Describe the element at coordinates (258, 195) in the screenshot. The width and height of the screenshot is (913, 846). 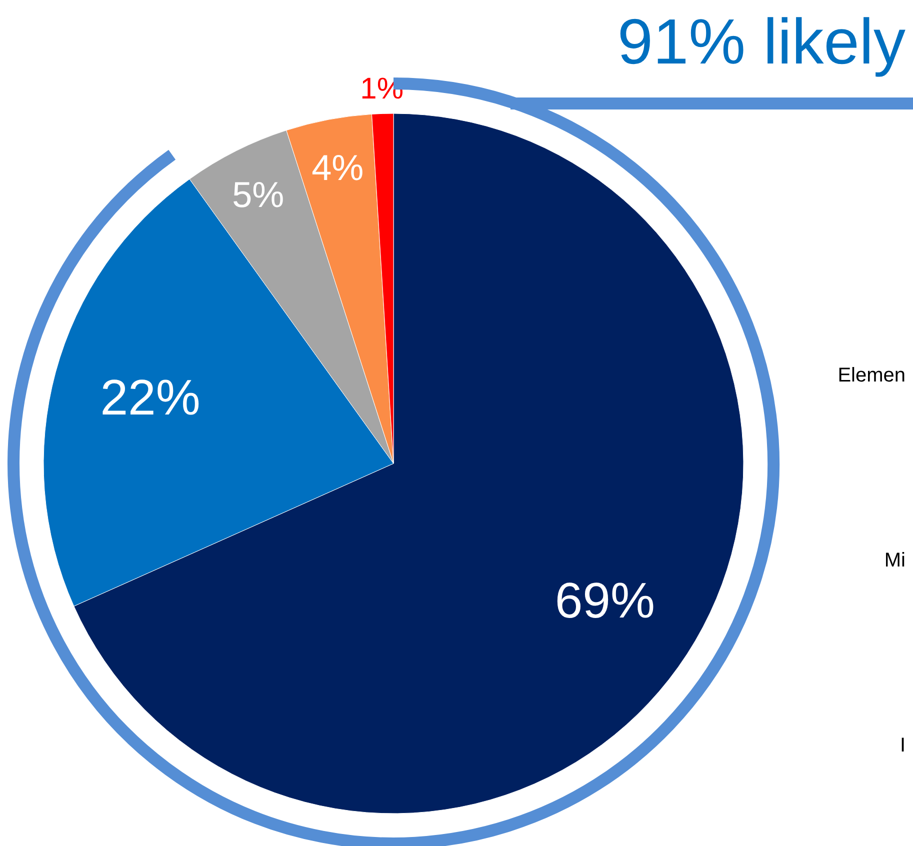
I see `data-label: 5%` at that location.